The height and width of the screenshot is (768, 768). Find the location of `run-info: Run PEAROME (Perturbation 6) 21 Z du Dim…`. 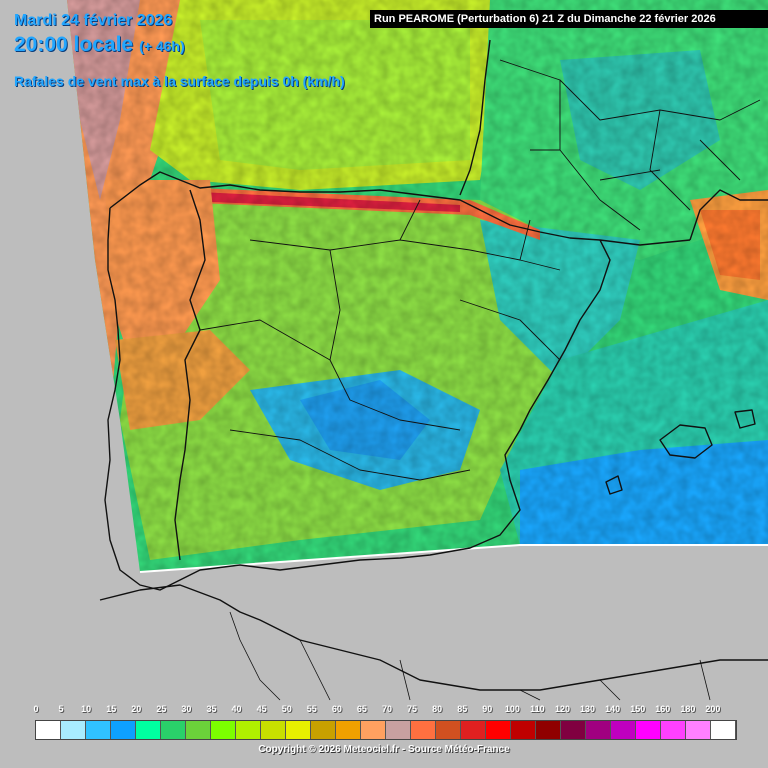

run-info: Run PEAROME (Perturbation 6) 21 Z du Dim… is located at coordinates (569, 19).